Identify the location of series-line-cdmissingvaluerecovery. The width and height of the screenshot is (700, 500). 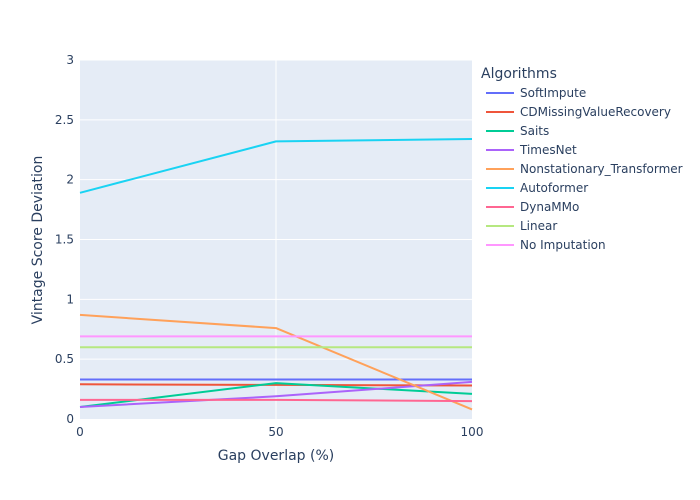
(276, 385).